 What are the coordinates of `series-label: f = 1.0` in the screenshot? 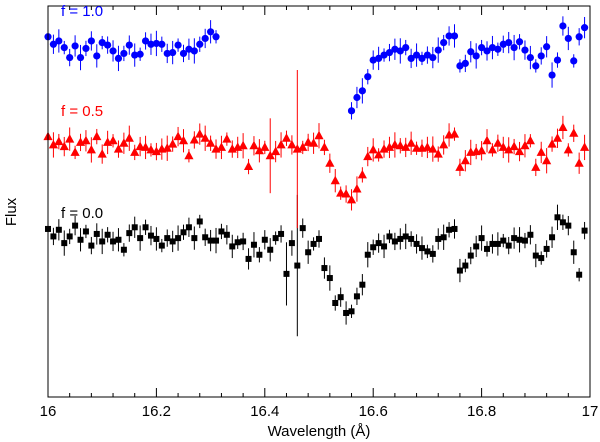 It's located at (82, 11).